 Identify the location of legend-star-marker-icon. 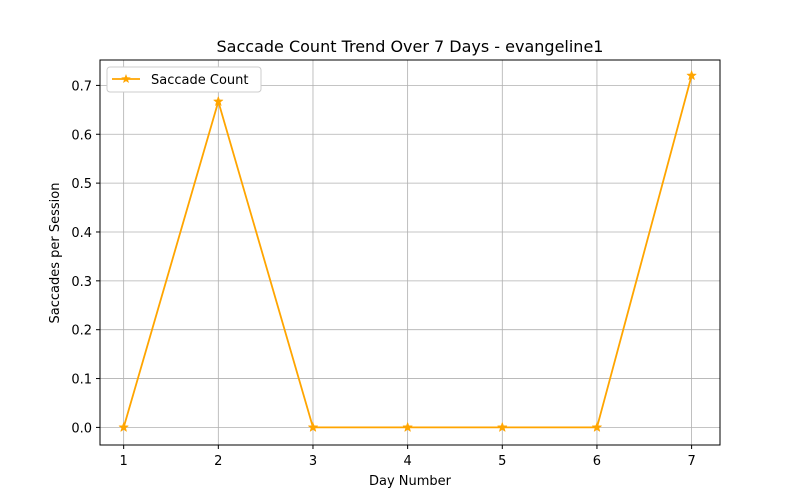
(126, 79).